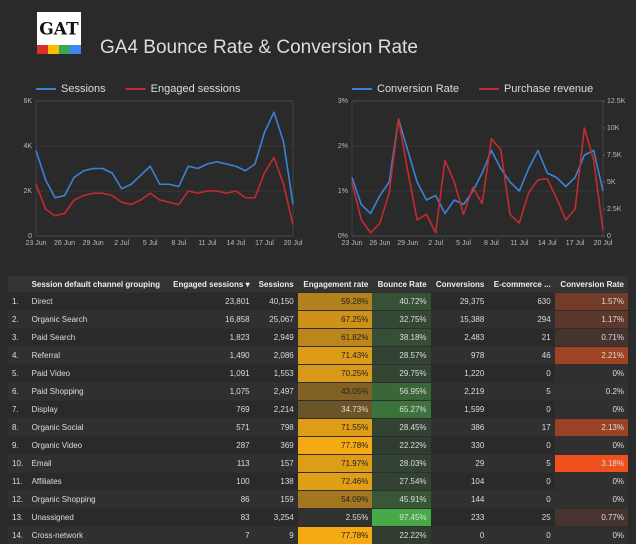 The width and height of the screenshot is (636, 544). Describe the element at coordinates (343, 101) in the screenshot. I see `y-tick-label: 3%` at that location.